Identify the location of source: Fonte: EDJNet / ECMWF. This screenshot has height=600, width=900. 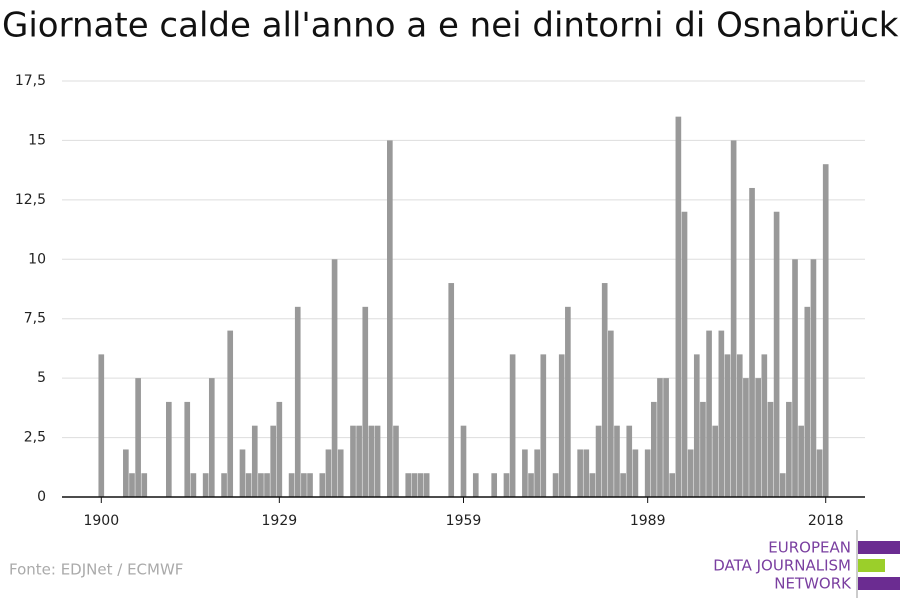
(96, 570).